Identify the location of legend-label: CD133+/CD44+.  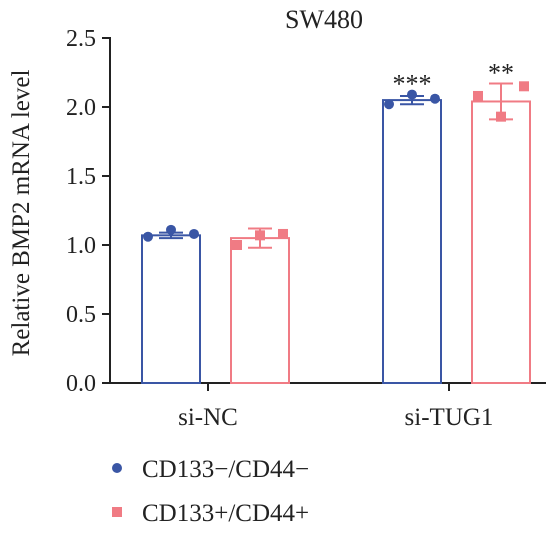
(225, 513).